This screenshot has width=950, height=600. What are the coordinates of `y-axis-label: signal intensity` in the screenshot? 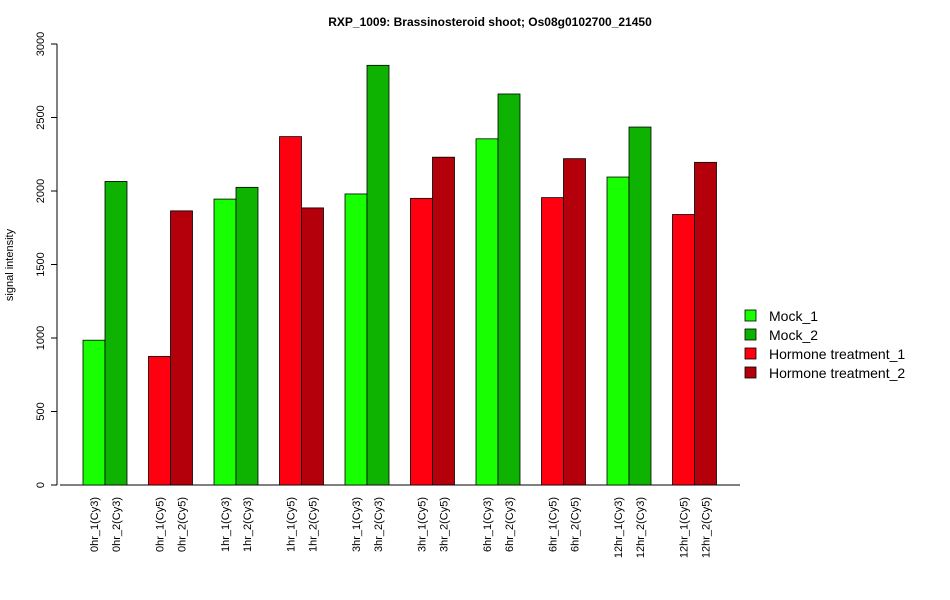 It's located at (10, 264).